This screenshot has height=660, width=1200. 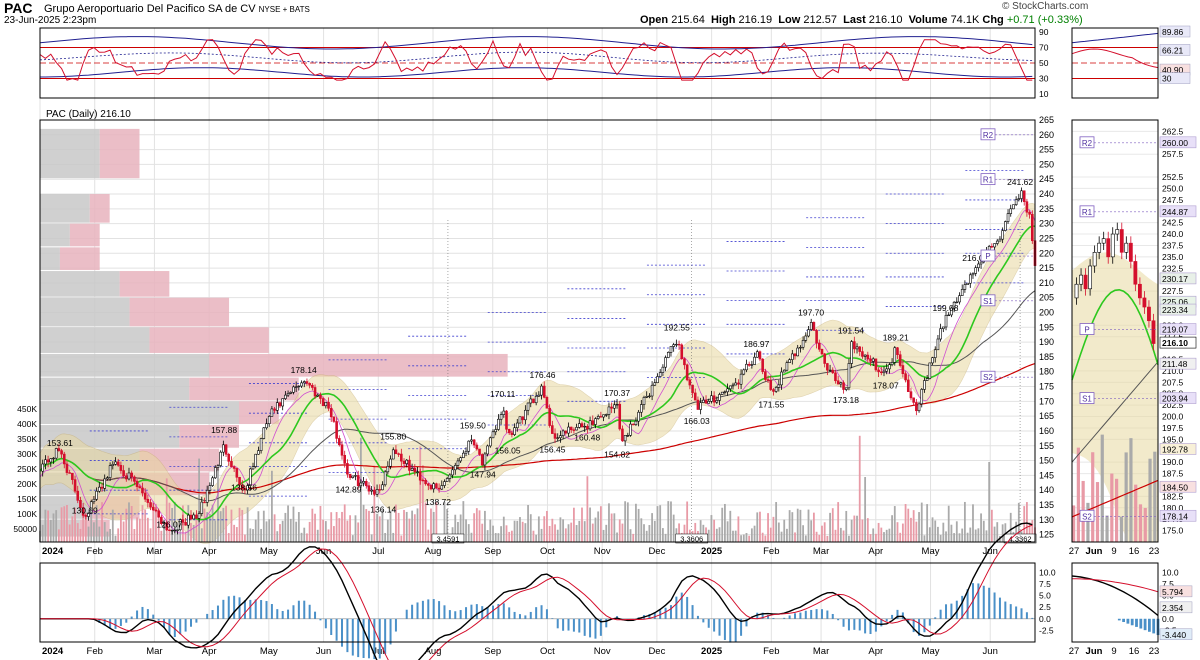 I want to click on price-x-label: 2025, so click(x=712, y=551).